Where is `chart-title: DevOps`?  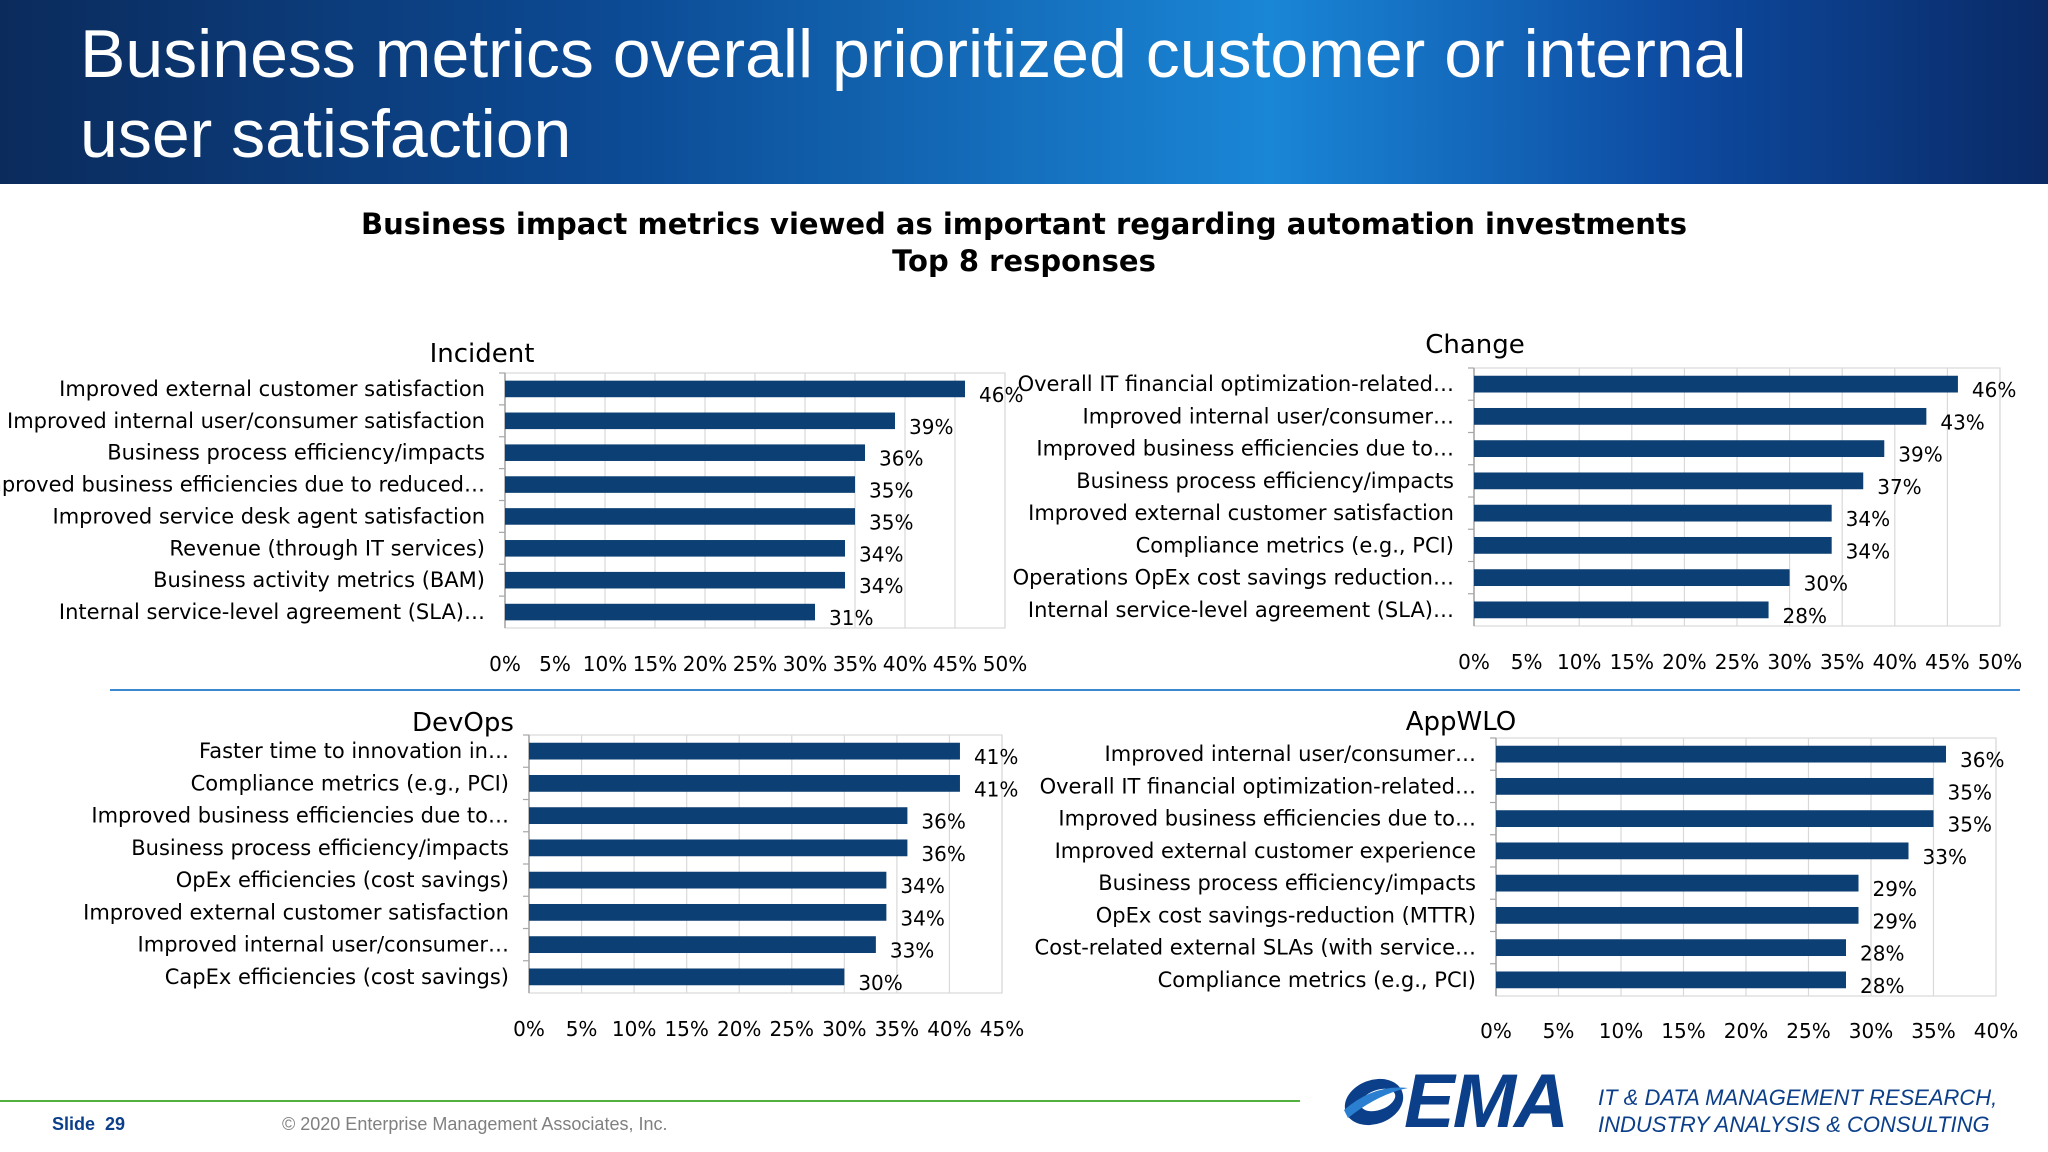 chart-title: DevOps is located at coordinates (463, 723).